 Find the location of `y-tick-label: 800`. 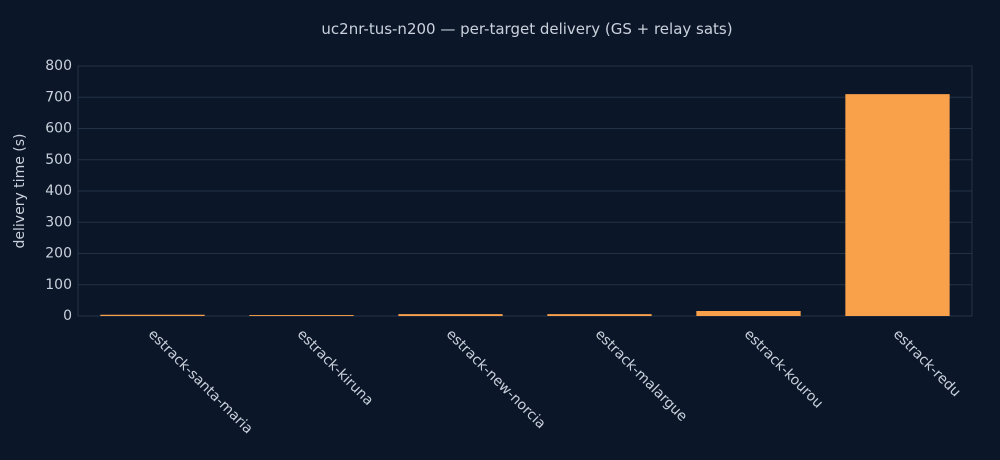

y-tick-label: 800 is located at coordinates (58, 66).